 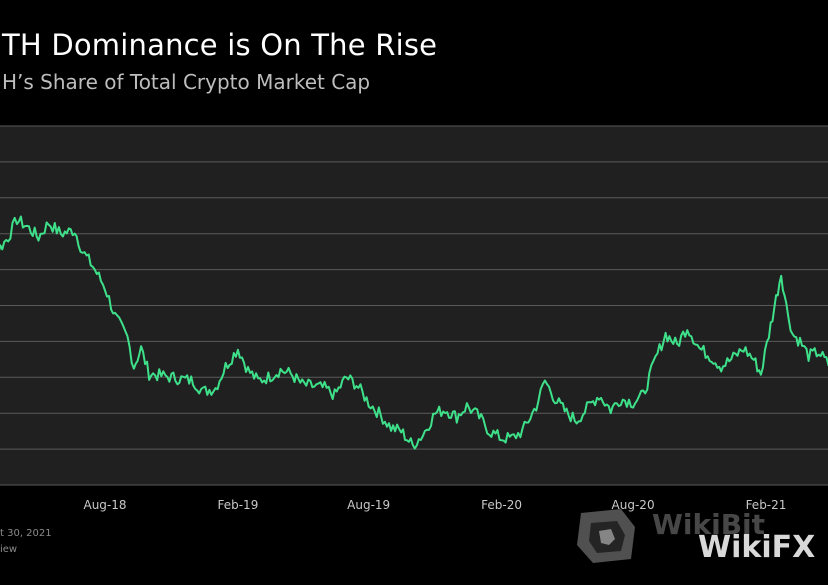 I want to click on x-tick-label: Aug-19, so click(x=368, y=505).